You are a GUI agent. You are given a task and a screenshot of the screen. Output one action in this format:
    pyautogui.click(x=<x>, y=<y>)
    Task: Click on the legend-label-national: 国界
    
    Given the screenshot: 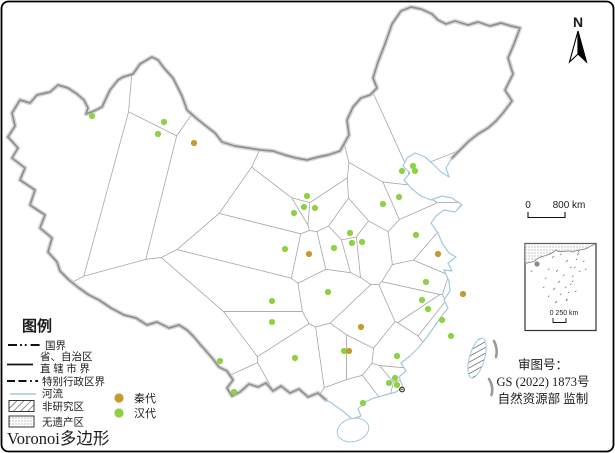 What is the action you would take?
    pyautogui.click(x=55, y=346)
    